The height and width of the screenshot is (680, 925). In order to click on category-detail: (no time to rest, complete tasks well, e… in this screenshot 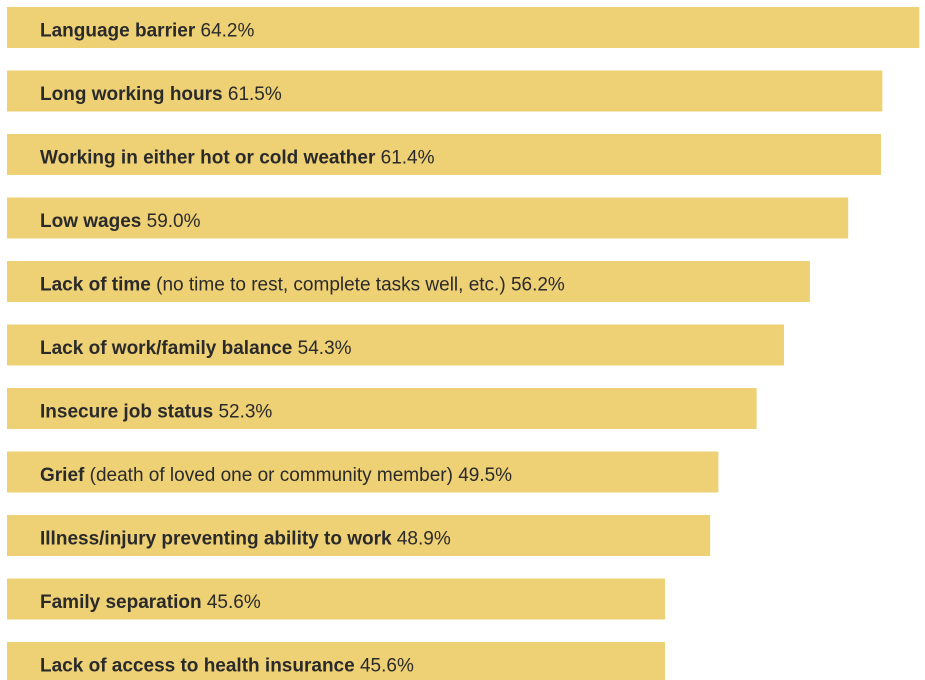, I will do `click(331, 285)`.